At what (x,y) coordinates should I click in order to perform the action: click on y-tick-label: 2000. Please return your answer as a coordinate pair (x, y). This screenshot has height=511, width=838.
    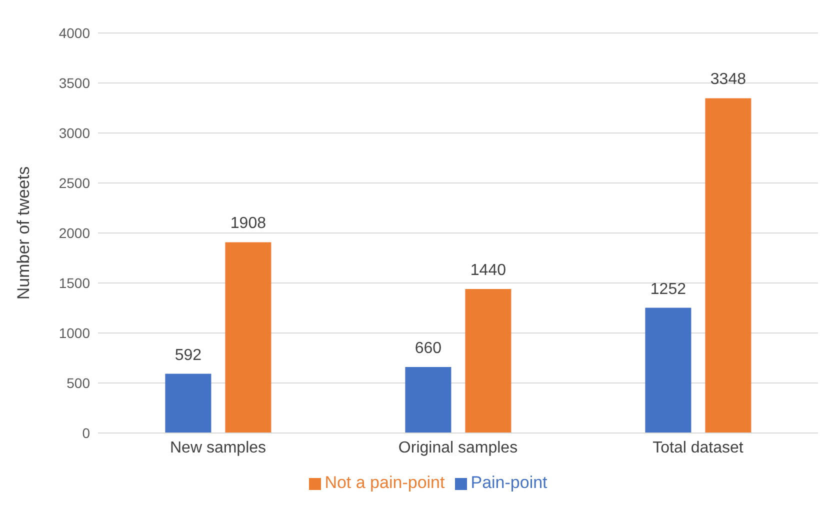
    Looking at the image, I should click on (74, 232).